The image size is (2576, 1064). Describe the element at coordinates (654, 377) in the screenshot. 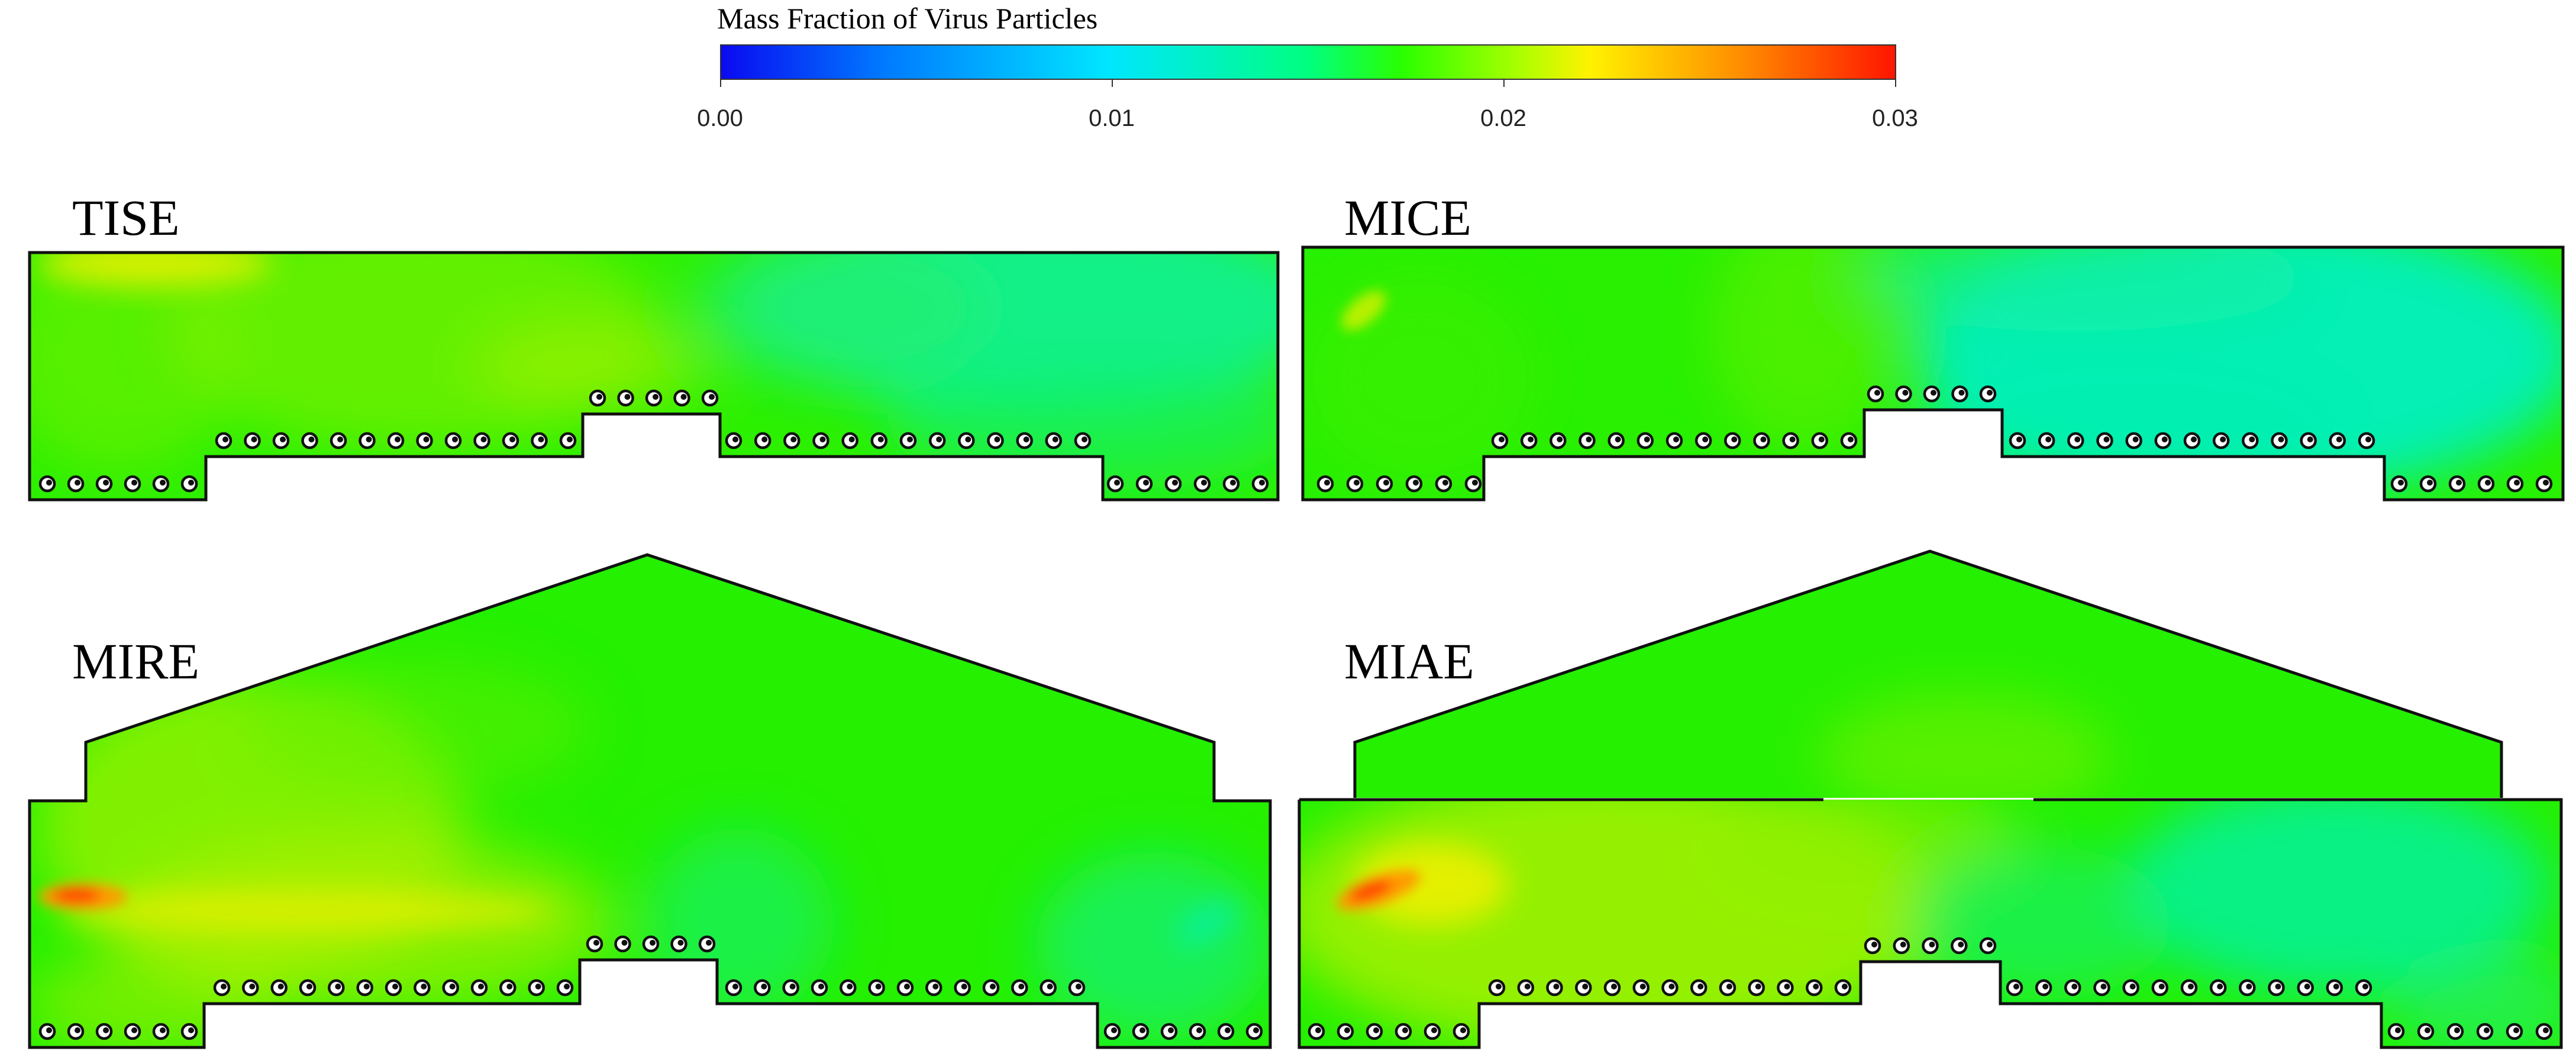

I see `panel-tise-outline` at that location.